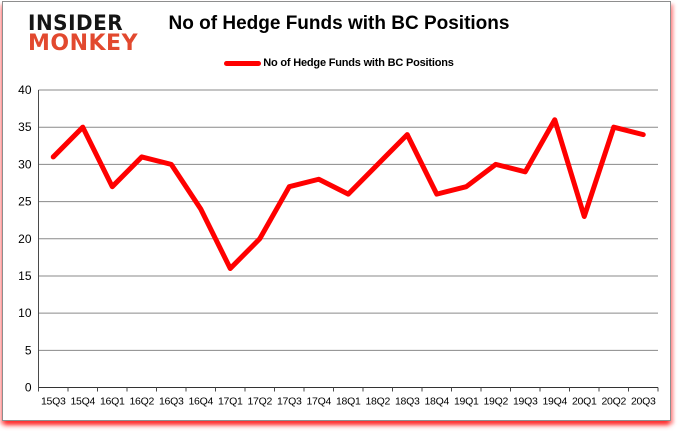 This screenshot has height=431, width=678. Describe the element at coordinates (28, 350) in the screenshot. I see `y-tick-label: 5` at that location.